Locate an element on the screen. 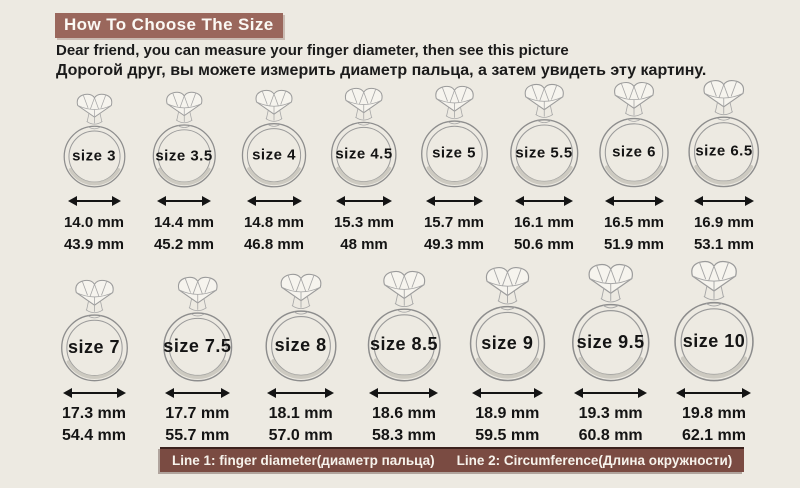  ring-size-column: size 3.5 14.4 mm 45.2 mm is located at coordinates (184, 172).